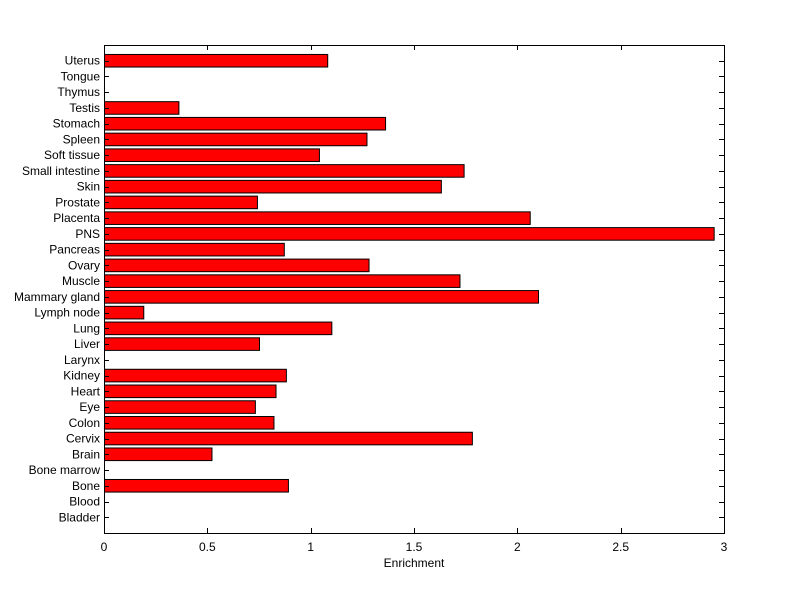  What do you see at coordinates (61, 171) in the screenshot?
I see `y-tick-label: Small intestine` at bounding box center [61, 171].